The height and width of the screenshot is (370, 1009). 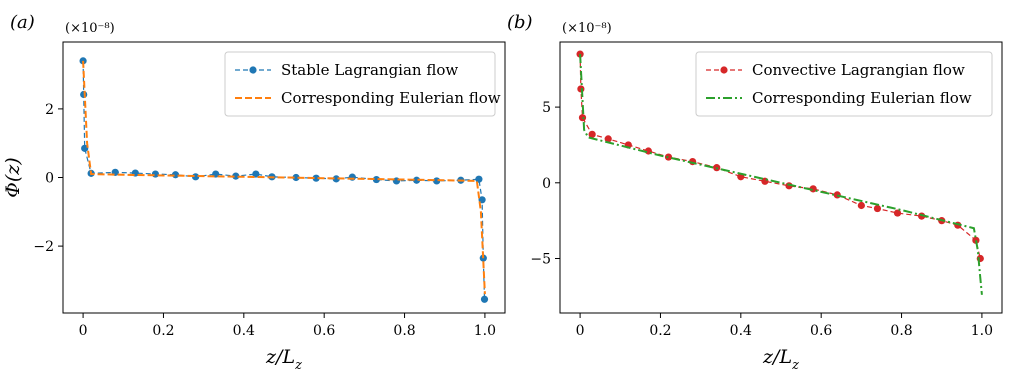 I want to click on legend-item: Convective Lagrangian flow, so click(x=835, y=70).